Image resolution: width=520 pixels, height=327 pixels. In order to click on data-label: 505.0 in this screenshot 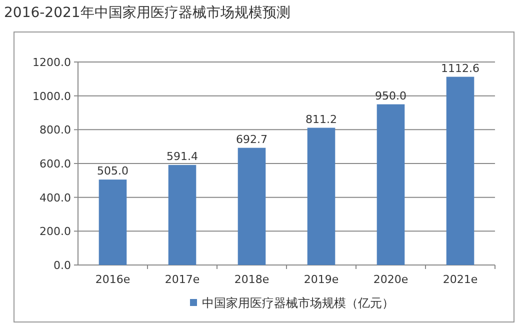, I will do `click(112, 171)`.